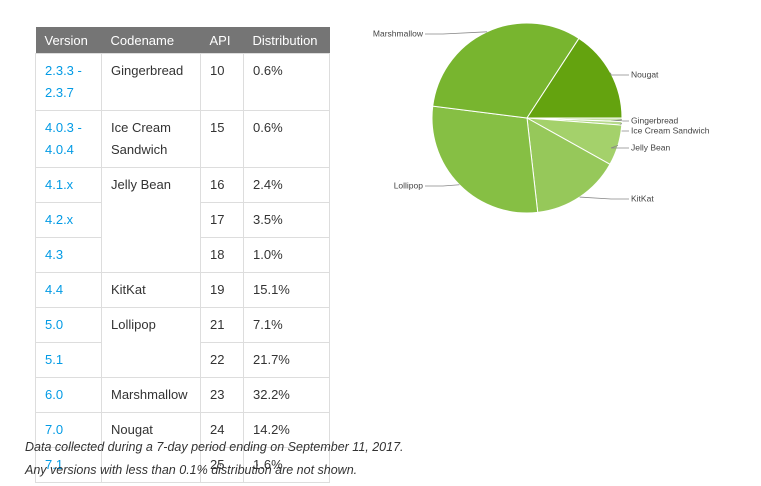  I want to click on table-cell: 7.0, so click(68, 430).